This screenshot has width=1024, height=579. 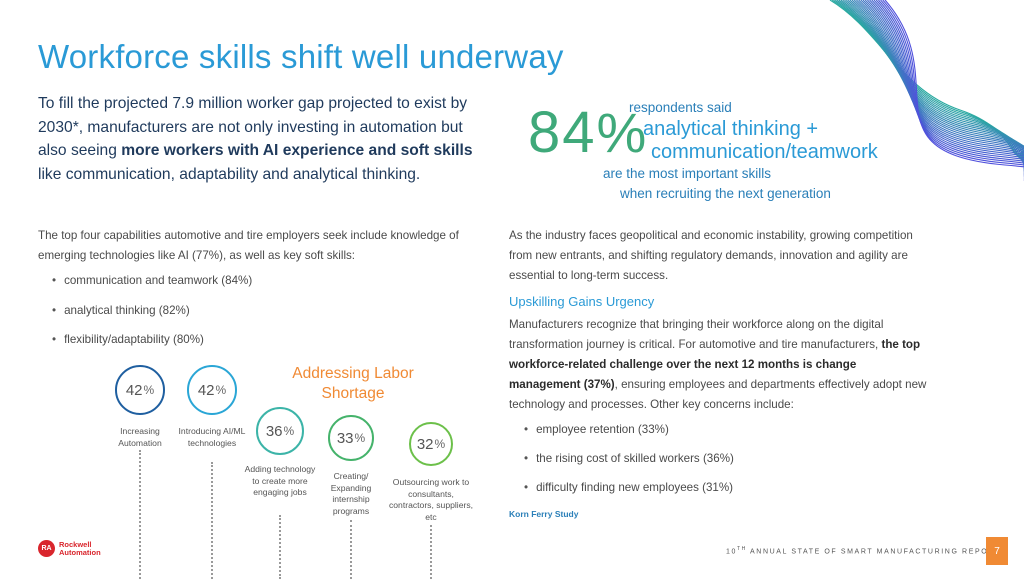 What do you see at coordinates (764, 152) in the screenshot?
I see `stat-line: communication/teamwork` at bounding box center [764, 152].